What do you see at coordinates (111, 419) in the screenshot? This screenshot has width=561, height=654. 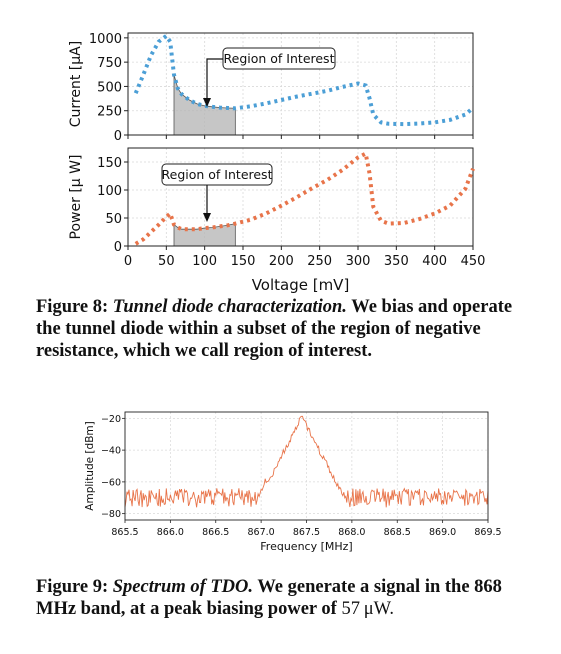 I see `y-tick-label: −20` at bounding box center [111, 419].